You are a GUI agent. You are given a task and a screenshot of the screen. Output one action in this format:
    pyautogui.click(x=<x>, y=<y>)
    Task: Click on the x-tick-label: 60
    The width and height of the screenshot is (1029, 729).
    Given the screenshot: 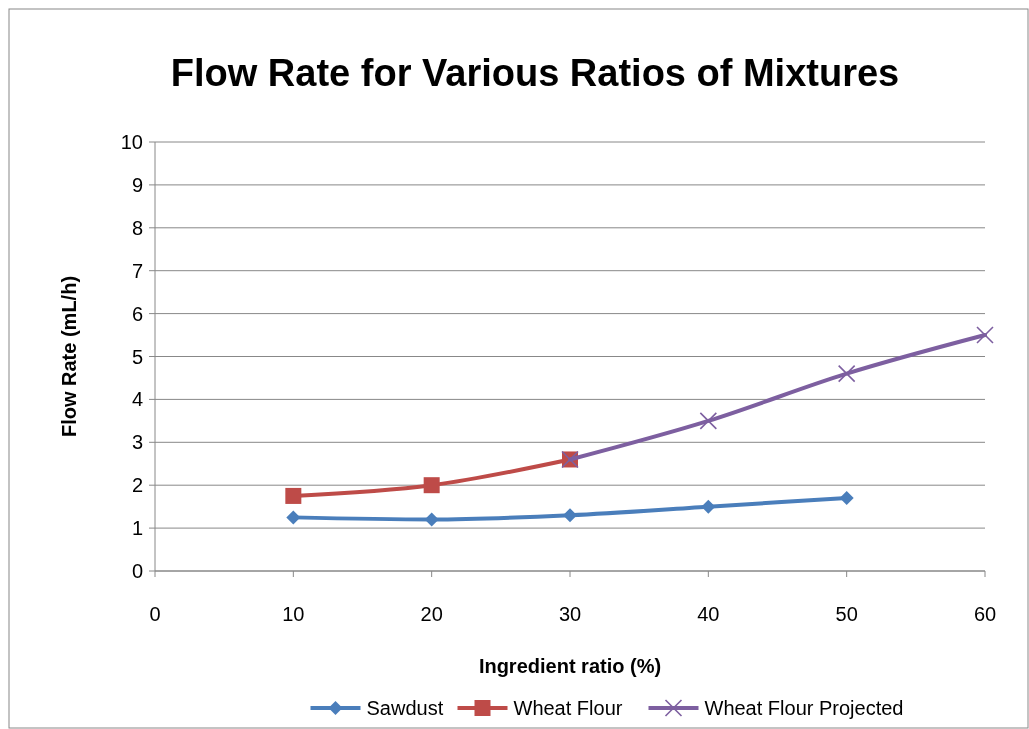 What is the action you would take?
    pyautogui.click(x=985, y=614)
    